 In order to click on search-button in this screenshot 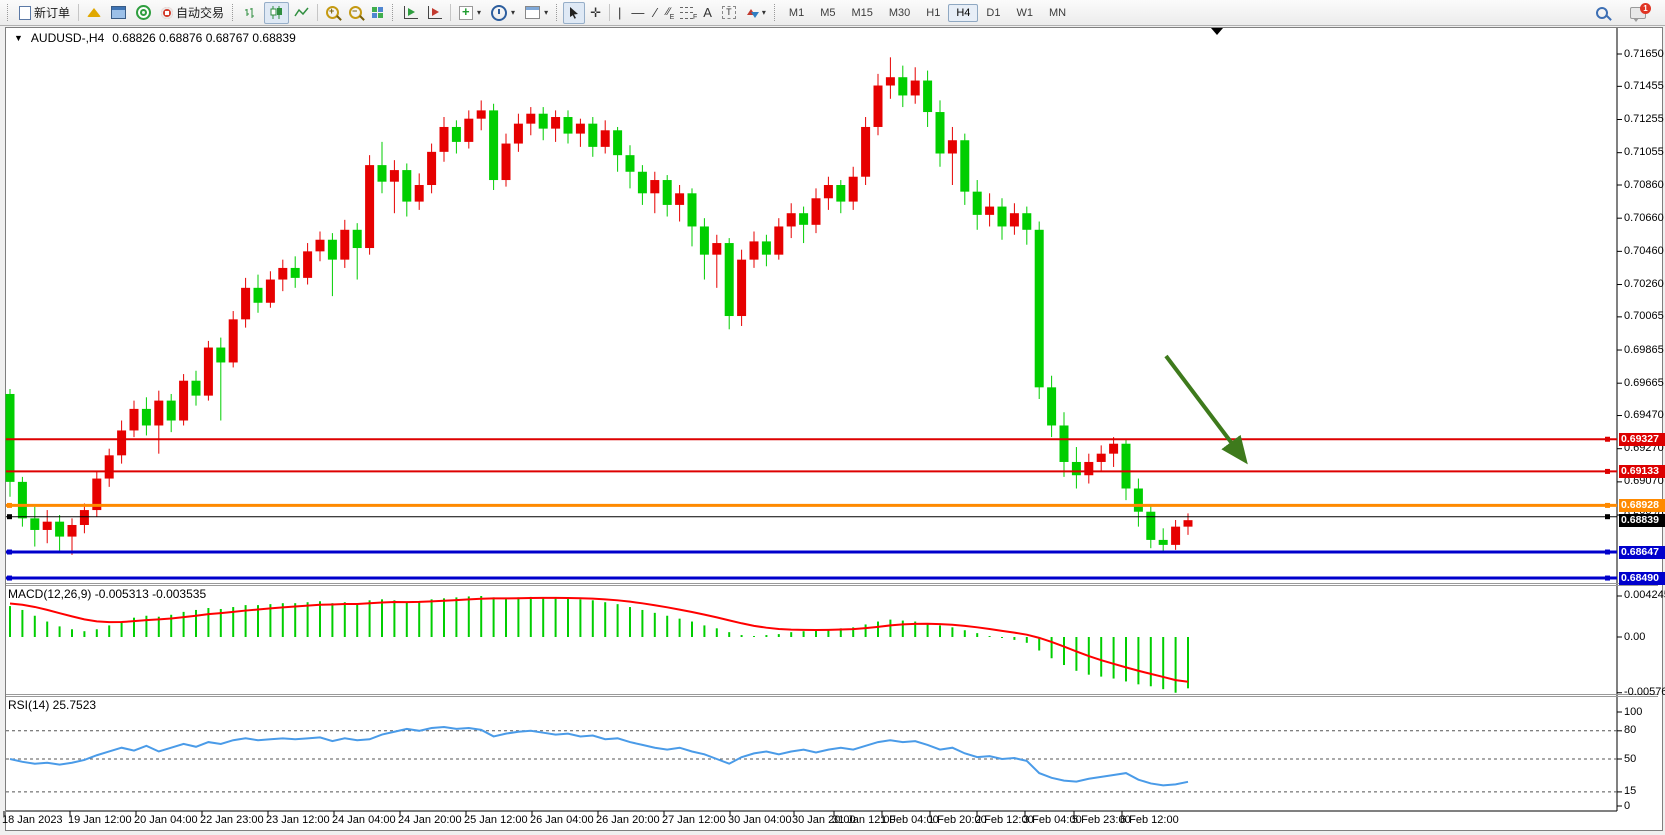, I will do `click(1602, 13)`.